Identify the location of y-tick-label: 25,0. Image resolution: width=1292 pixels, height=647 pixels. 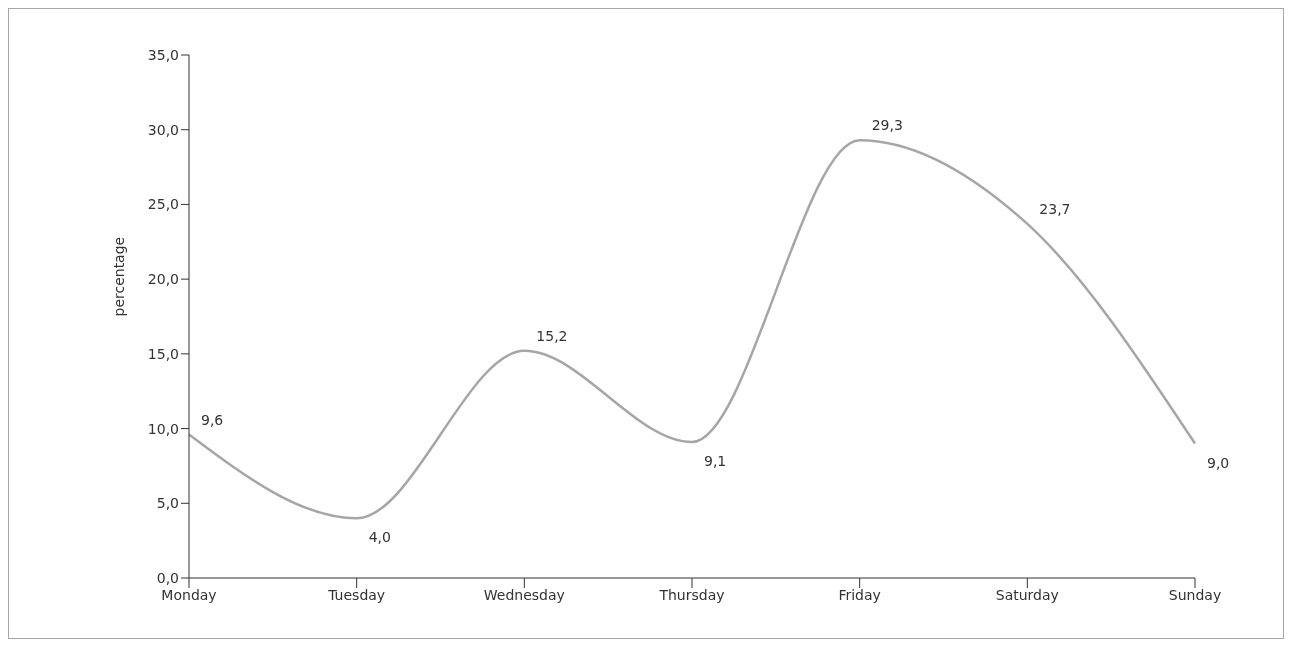
(163, 204).